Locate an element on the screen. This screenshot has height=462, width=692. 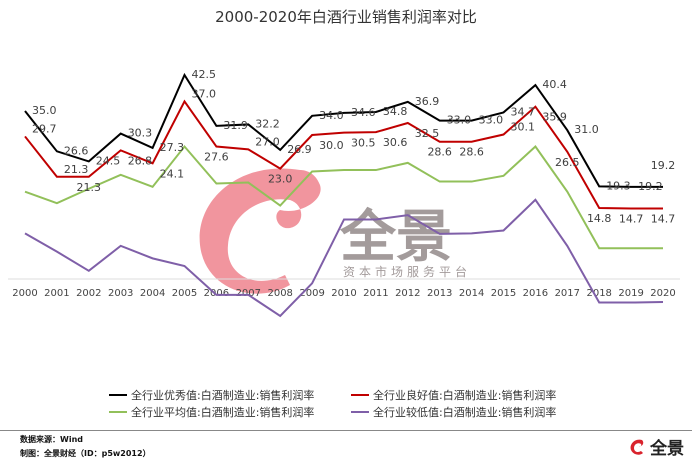
x-tick-label: 2004 is located at coordinates (152, 293).